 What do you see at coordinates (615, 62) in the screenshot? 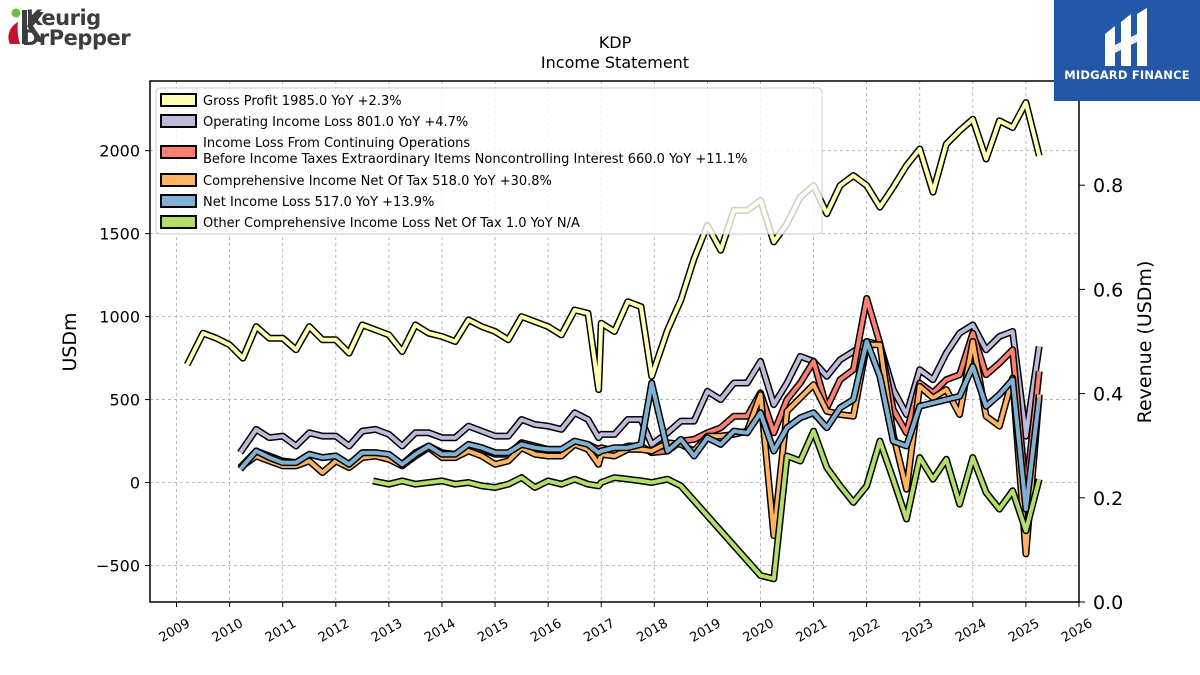
I see `chart-subtitle: Income Statement` at bounding box center [615, 62].